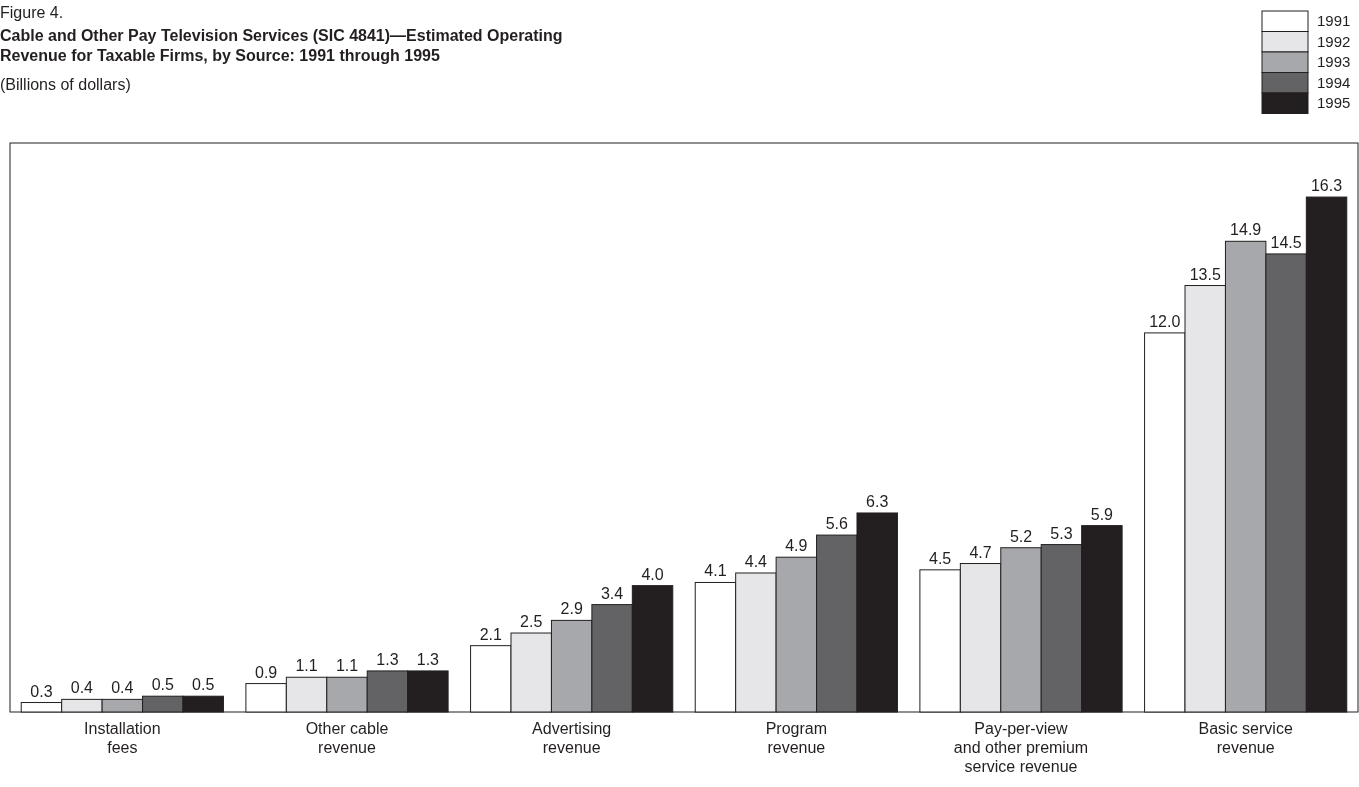 Image resolution: width=1359 pixels, height=787 pixels. I want to click on chart-title: Cable and Other Pay Television Services (SIC 4841)—Estimated Operating Revenue for Taxable Firms, by Source: 1991 through 1995, so click(281, 45).